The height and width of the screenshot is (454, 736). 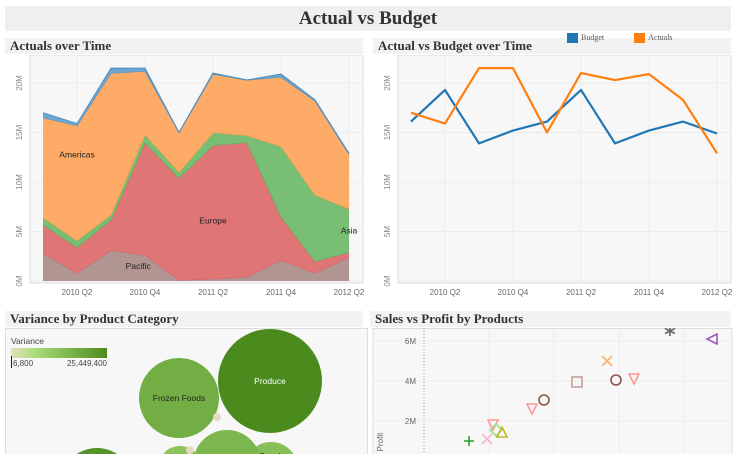 I want to click on scatter-point-plus, so click(x=469, y=441).